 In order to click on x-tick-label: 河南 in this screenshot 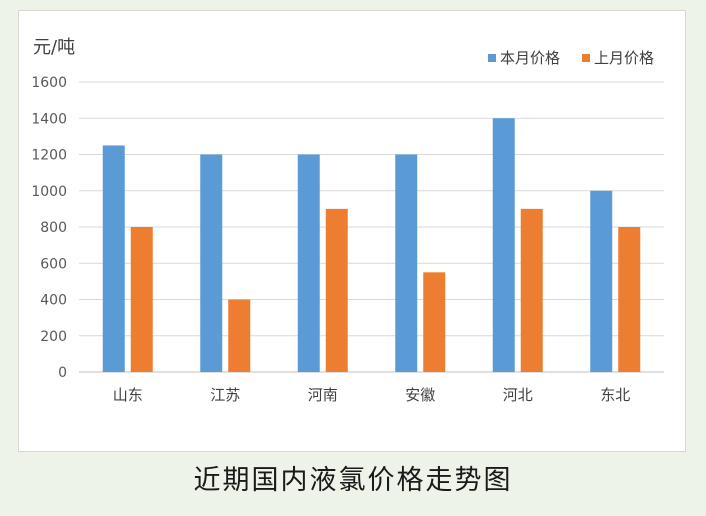, I will do `click(323, 395)`.